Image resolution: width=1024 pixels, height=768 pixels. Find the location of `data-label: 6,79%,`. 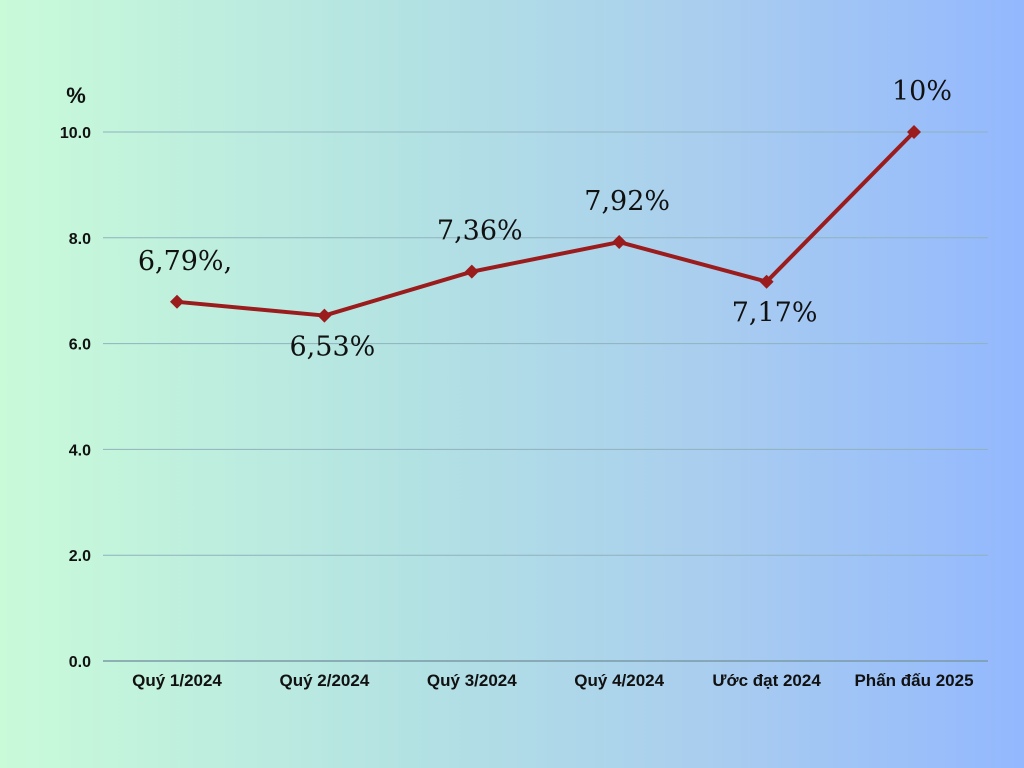

data-label: 6,79%, is located at coordinates (185, 261).